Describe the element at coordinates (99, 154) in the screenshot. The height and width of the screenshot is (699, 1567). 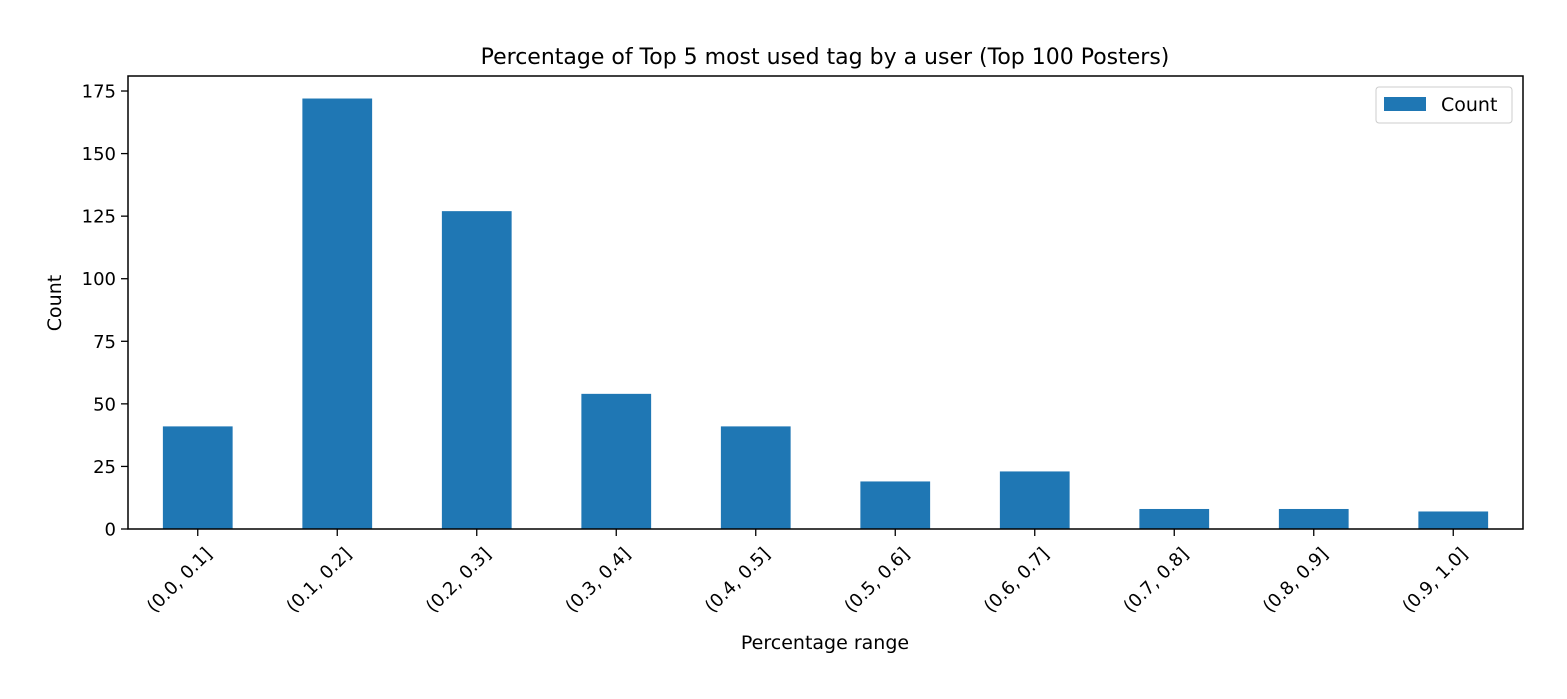
I see `y-tick-label: 150` at that location.